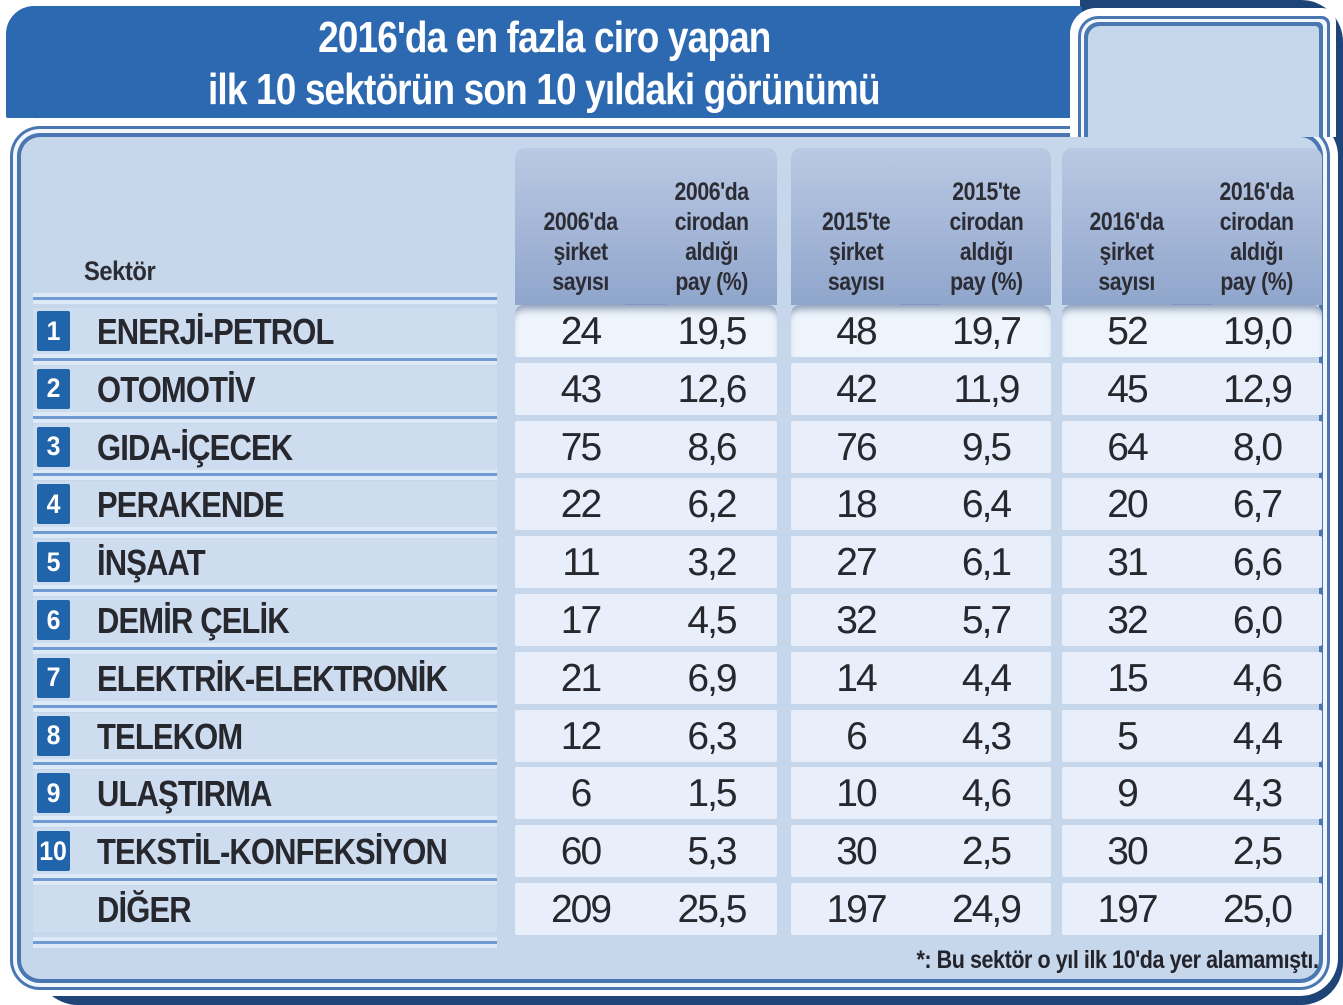  I want to click on value-2016-companies: 30, so click(1127, 852).